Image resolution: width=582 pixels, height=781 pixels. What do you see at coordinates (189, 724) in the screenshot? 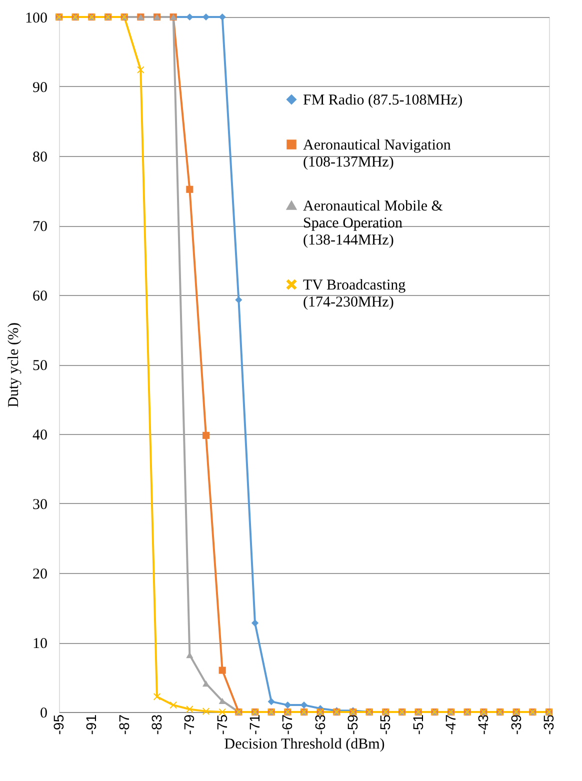
I see `x-tick-label: -79` at bounding box center [189, 724].